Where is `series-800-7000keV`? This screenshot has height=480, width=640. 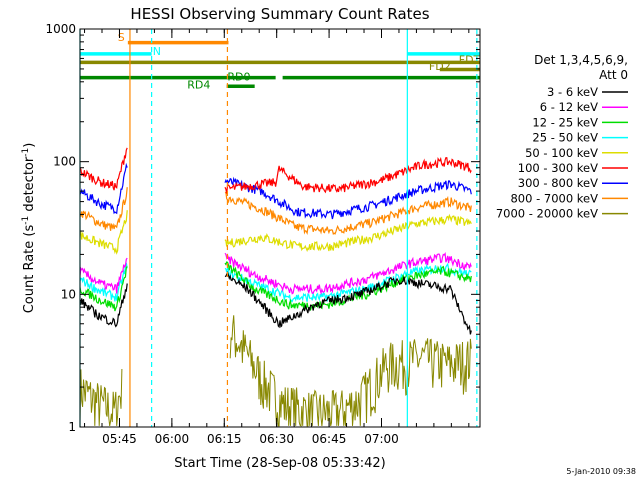
series-800-7000keV is located at coordinates (276, 211).